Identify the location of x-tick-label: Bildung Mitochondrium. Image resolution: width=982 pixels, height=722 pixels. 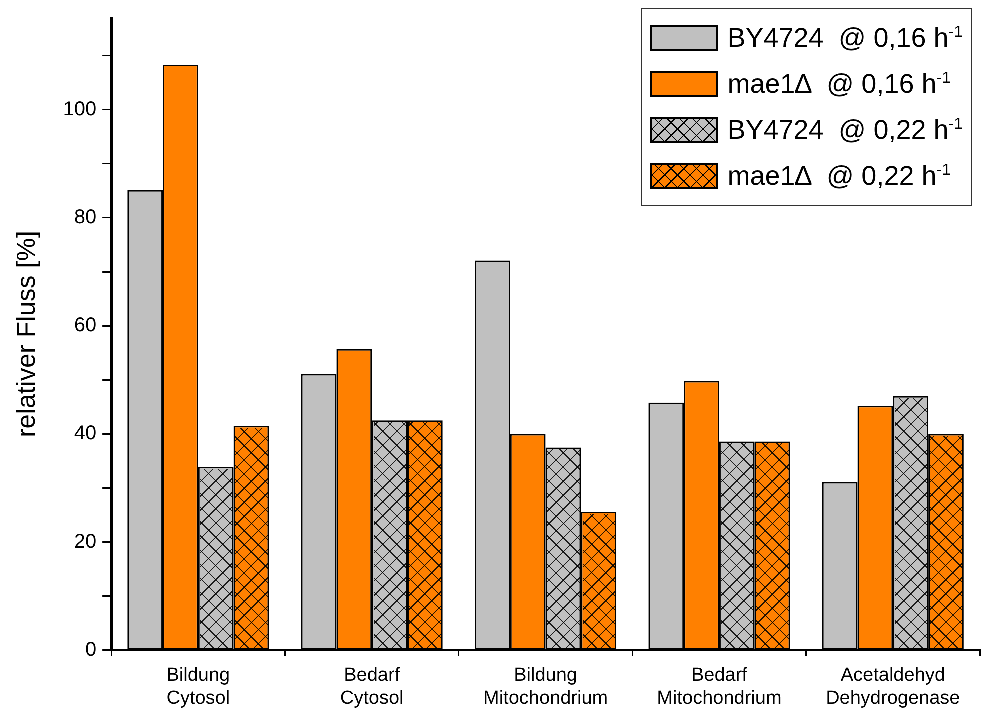
(545, 687).